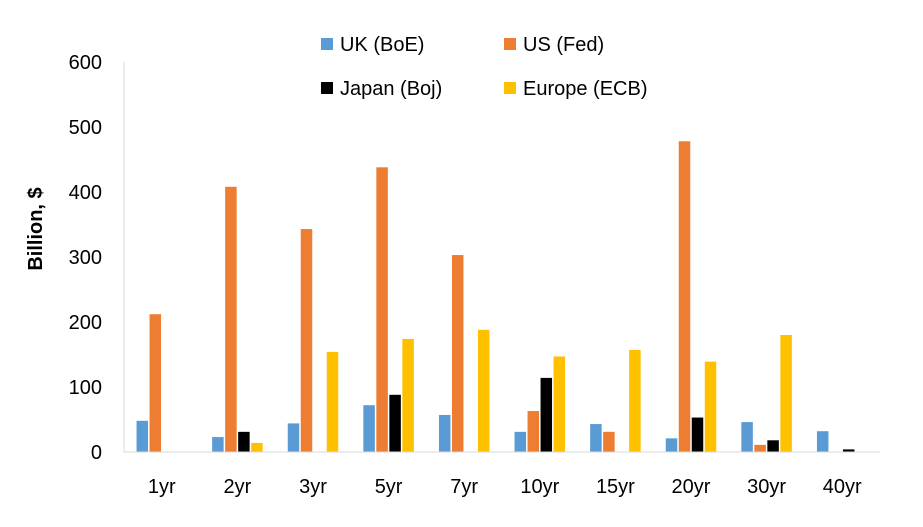 This screenshot has height=527, width=923. What do you see at coordinates (162, 487) in the screenshot?
I see `x-tick-label: 1yr` at bounding box center [162, 487].